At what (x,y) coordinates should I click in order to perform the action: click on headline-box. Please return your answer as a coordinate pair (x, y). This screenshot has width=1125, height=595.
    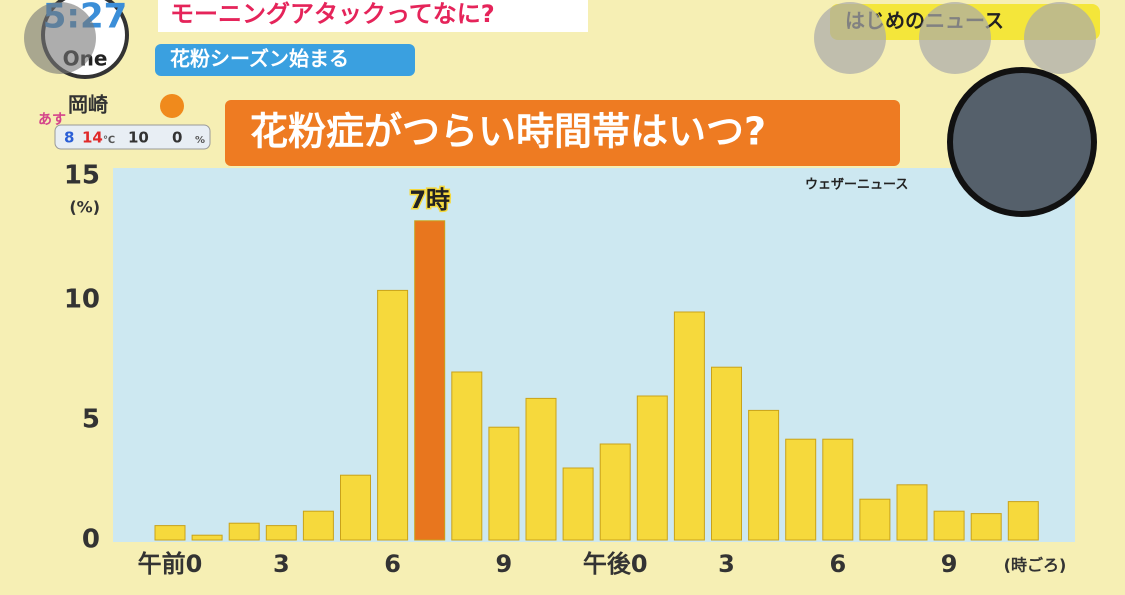
    Looking at the image, I should click on (373, 16).